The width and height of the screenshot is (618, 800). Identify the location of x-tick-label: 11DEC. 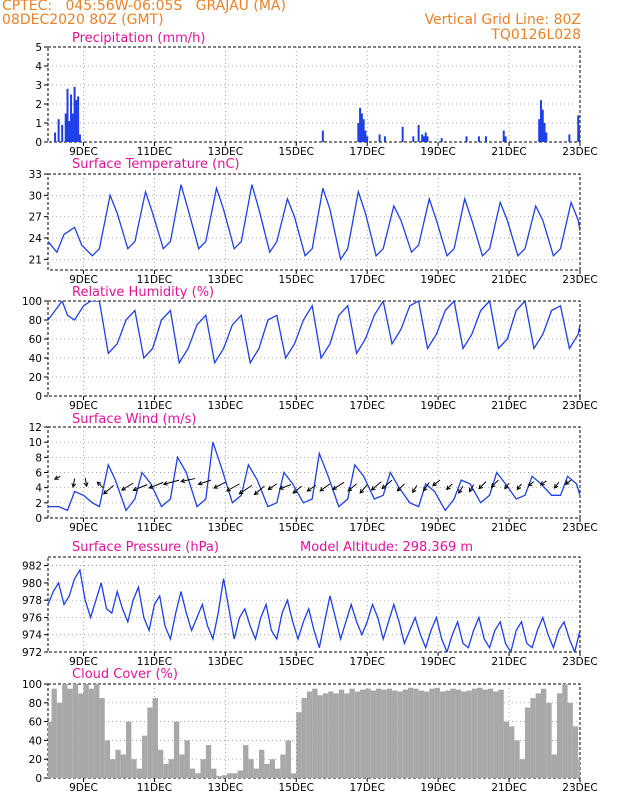
(154, 788).